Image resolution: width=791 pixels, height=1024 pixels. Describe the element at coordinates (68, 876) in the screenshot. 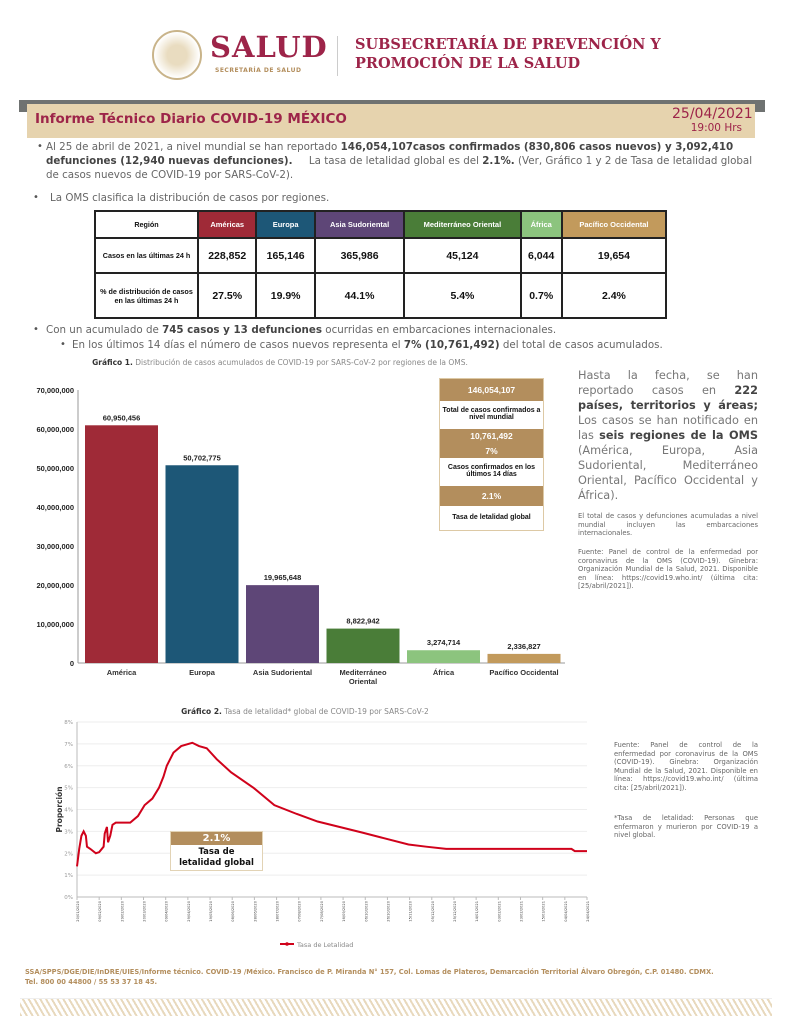

I see `y-tick-label: 1%` at that location.